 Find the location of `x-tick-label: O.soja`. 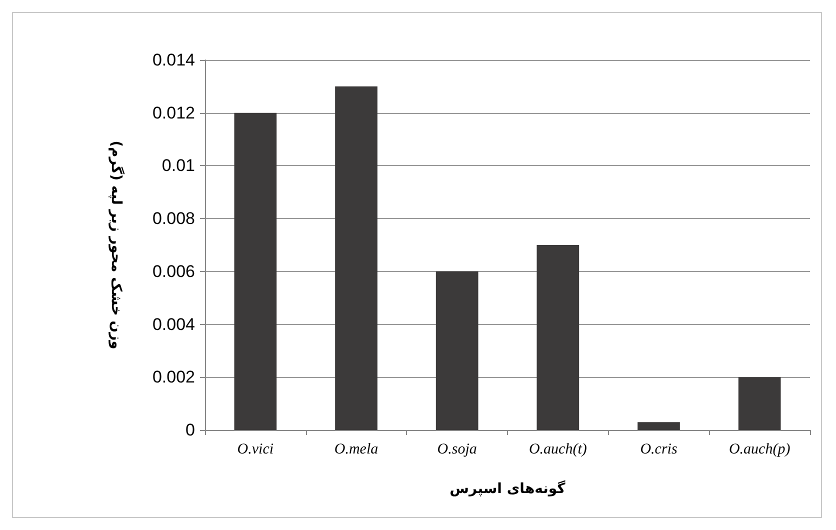

x-tick-label: O.soja is located at coordinates (457, 450).